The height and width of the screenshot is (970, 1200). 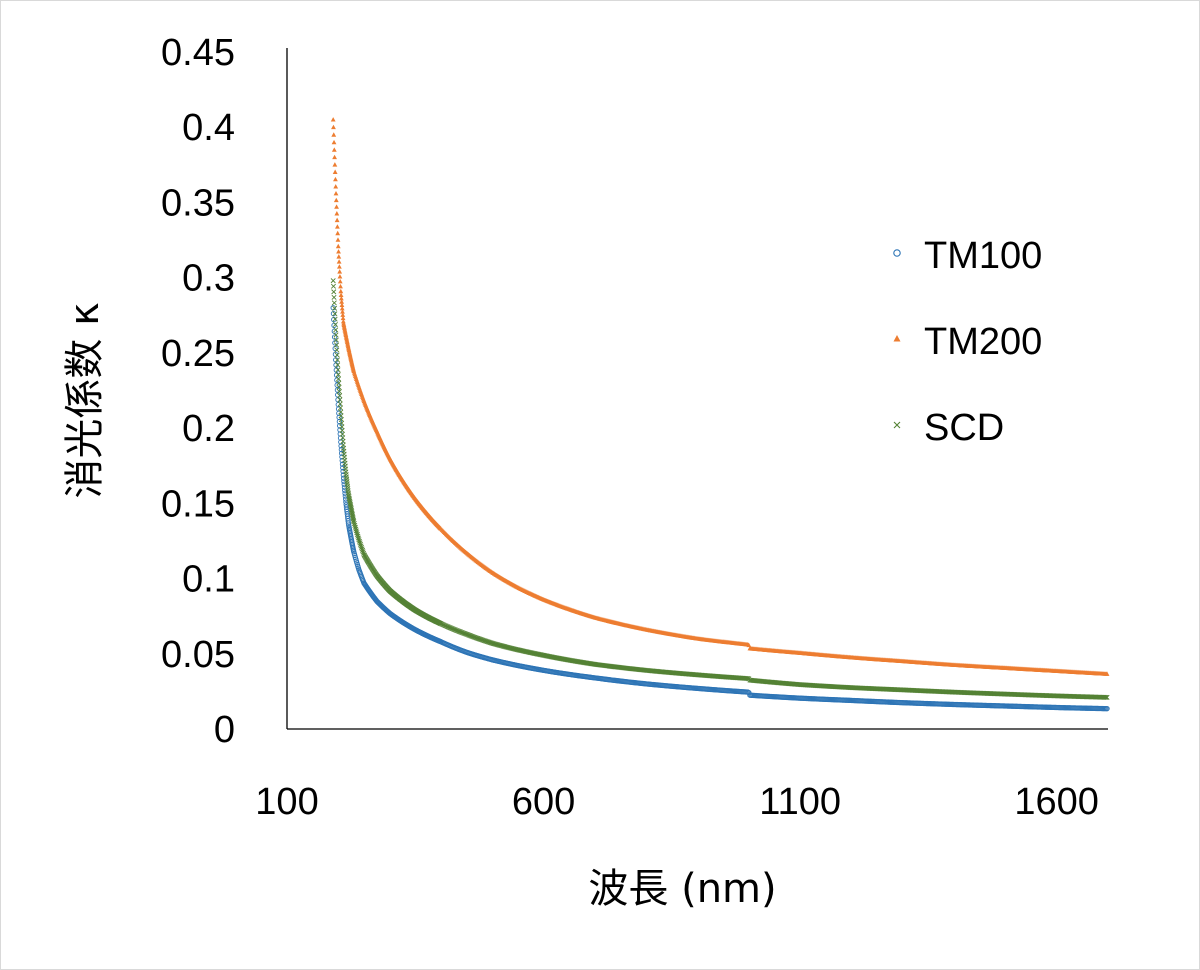 I want to click on x-tick-label: 600, so click(x=543, y=802).